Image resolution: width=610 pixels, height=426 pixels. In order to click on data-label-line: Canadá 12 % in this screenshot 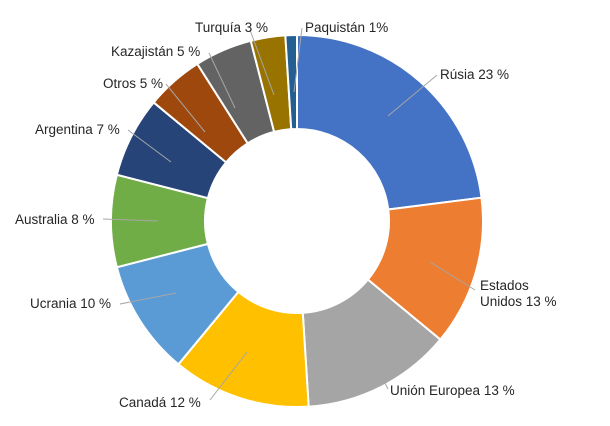, I will do `click(160, 402)`.